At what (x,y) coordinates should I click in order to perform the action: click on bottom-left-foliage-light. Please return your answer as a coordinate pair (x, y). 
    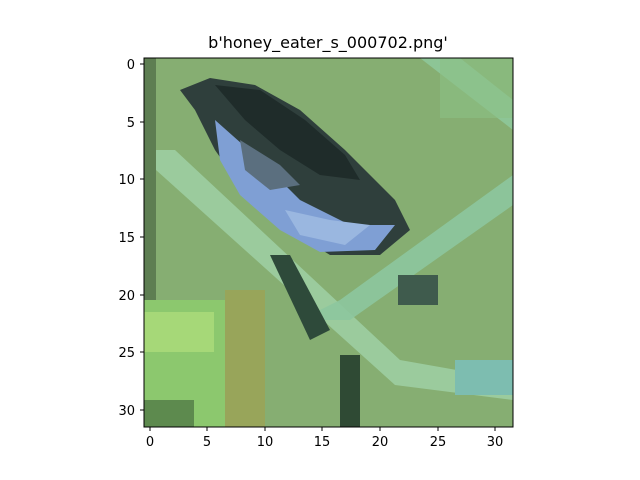
    Looking at the image, I should click on (179, 332).